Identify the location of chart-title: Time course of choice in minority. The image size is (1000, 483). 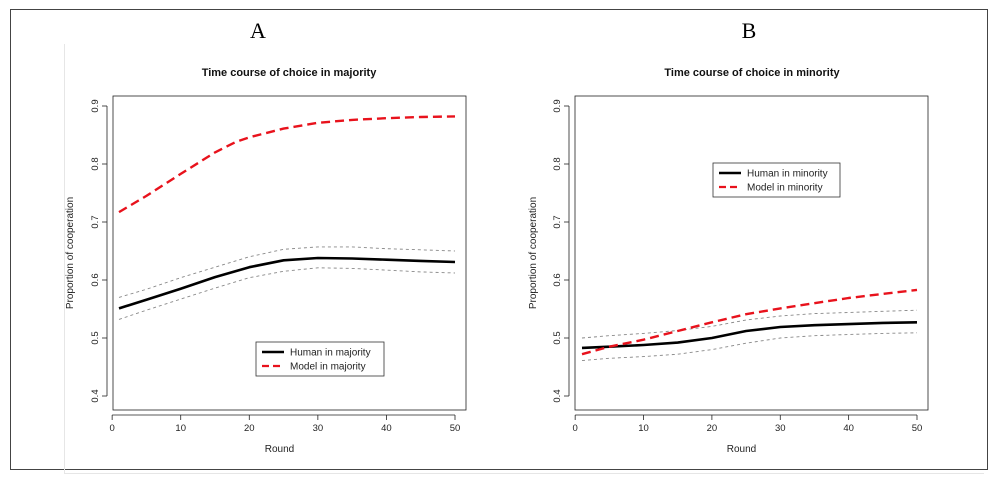
(752, 73).